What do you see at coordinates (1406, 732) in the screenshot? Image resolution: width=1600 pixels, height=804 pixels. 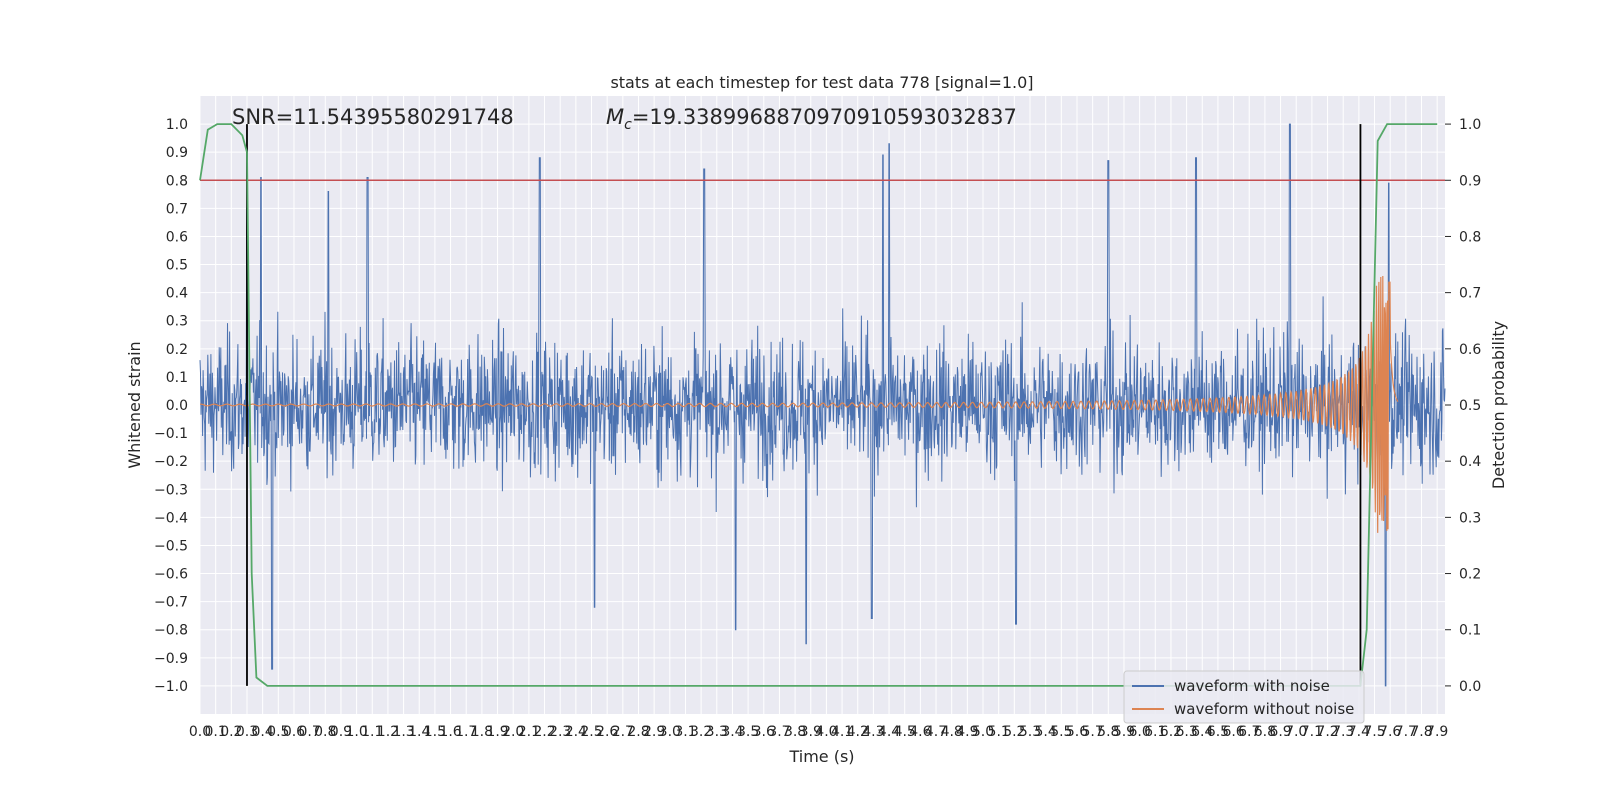 I see `x-tick-label: 7.7` at bounding box center [1406, 732].